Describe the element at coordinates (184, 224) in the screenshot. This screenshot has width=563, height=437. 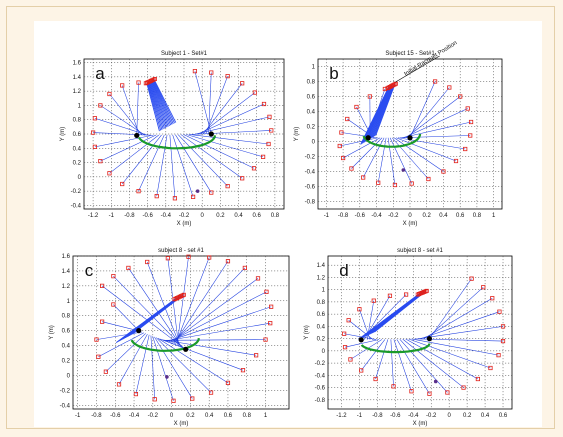
I see `x-axis-label: X (m)` at that location.